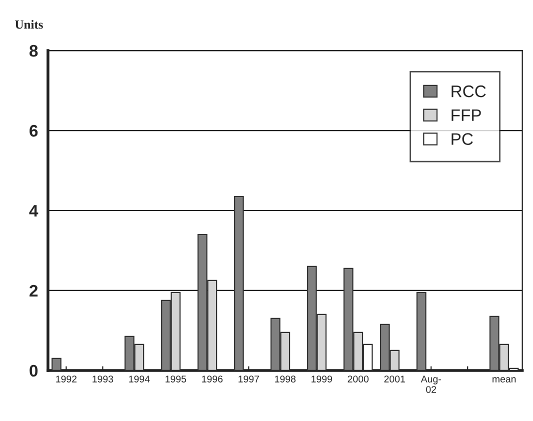  Describe the element at coordinates (176, 379) in the screenshot. I see `x-tick-label: 1995` at that location.